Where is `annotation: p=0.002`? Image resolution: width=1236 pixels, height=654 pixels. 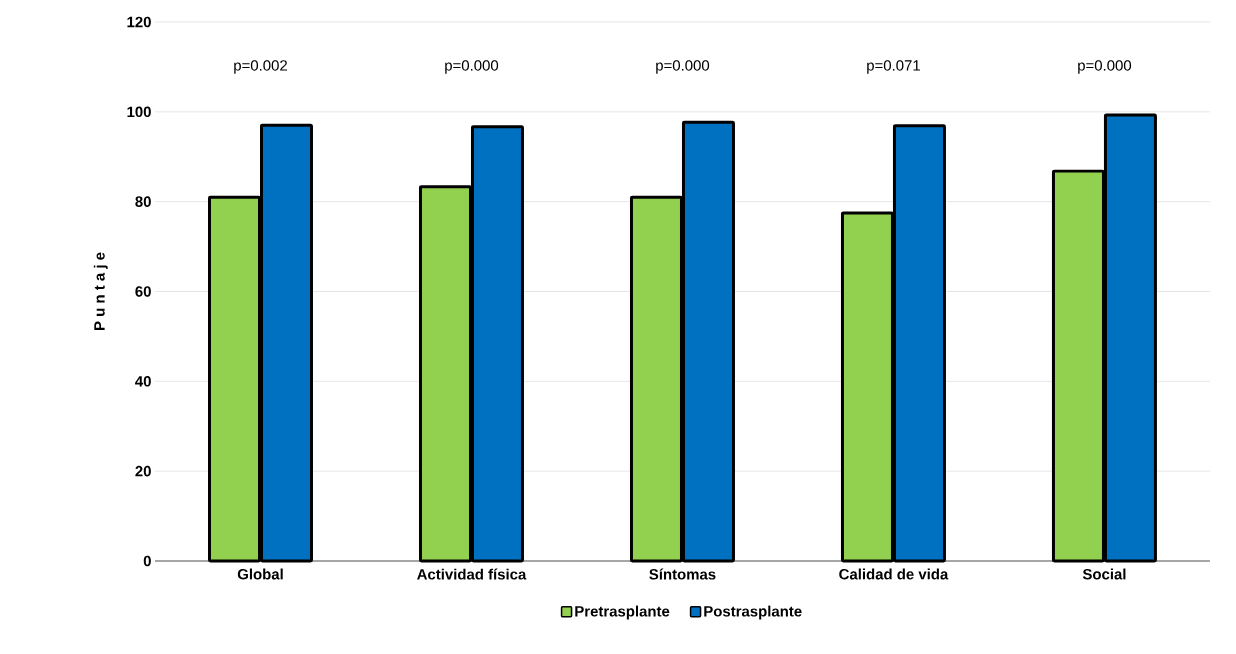 annotation: p=0.002 is located at coordinates (260, 67).